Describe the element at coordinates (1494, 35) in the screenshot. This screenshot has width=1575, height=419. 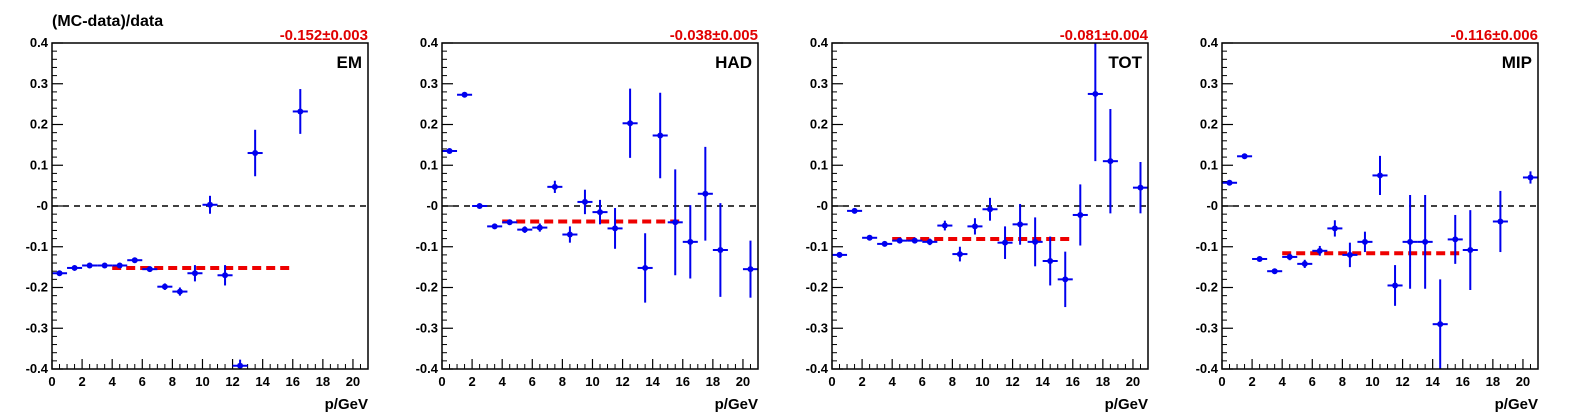
I see `fit-result-text: -0.116±0.006` at that location.